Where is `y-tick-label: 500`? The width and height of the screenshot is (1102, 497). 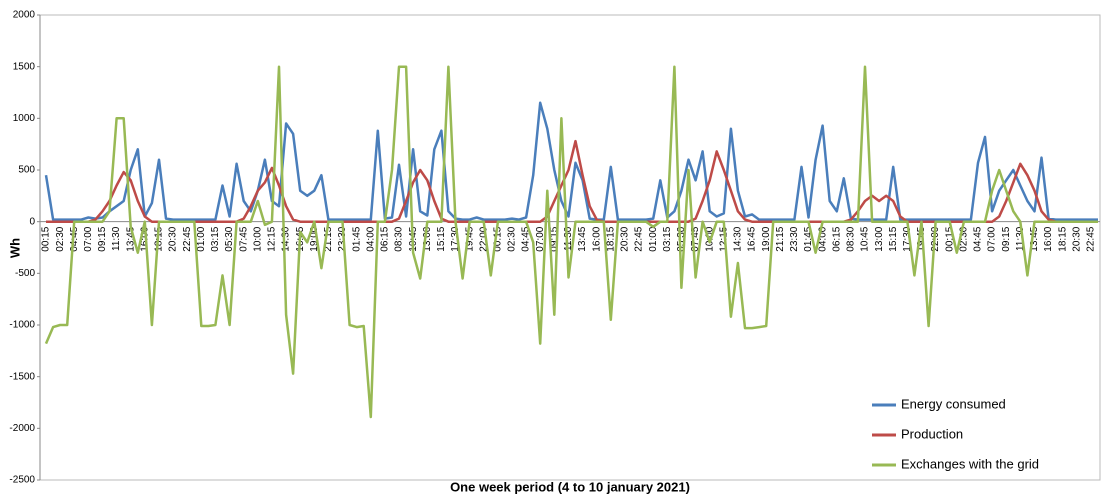 y-tick-label: 500 is located at coordinates (26, 170).